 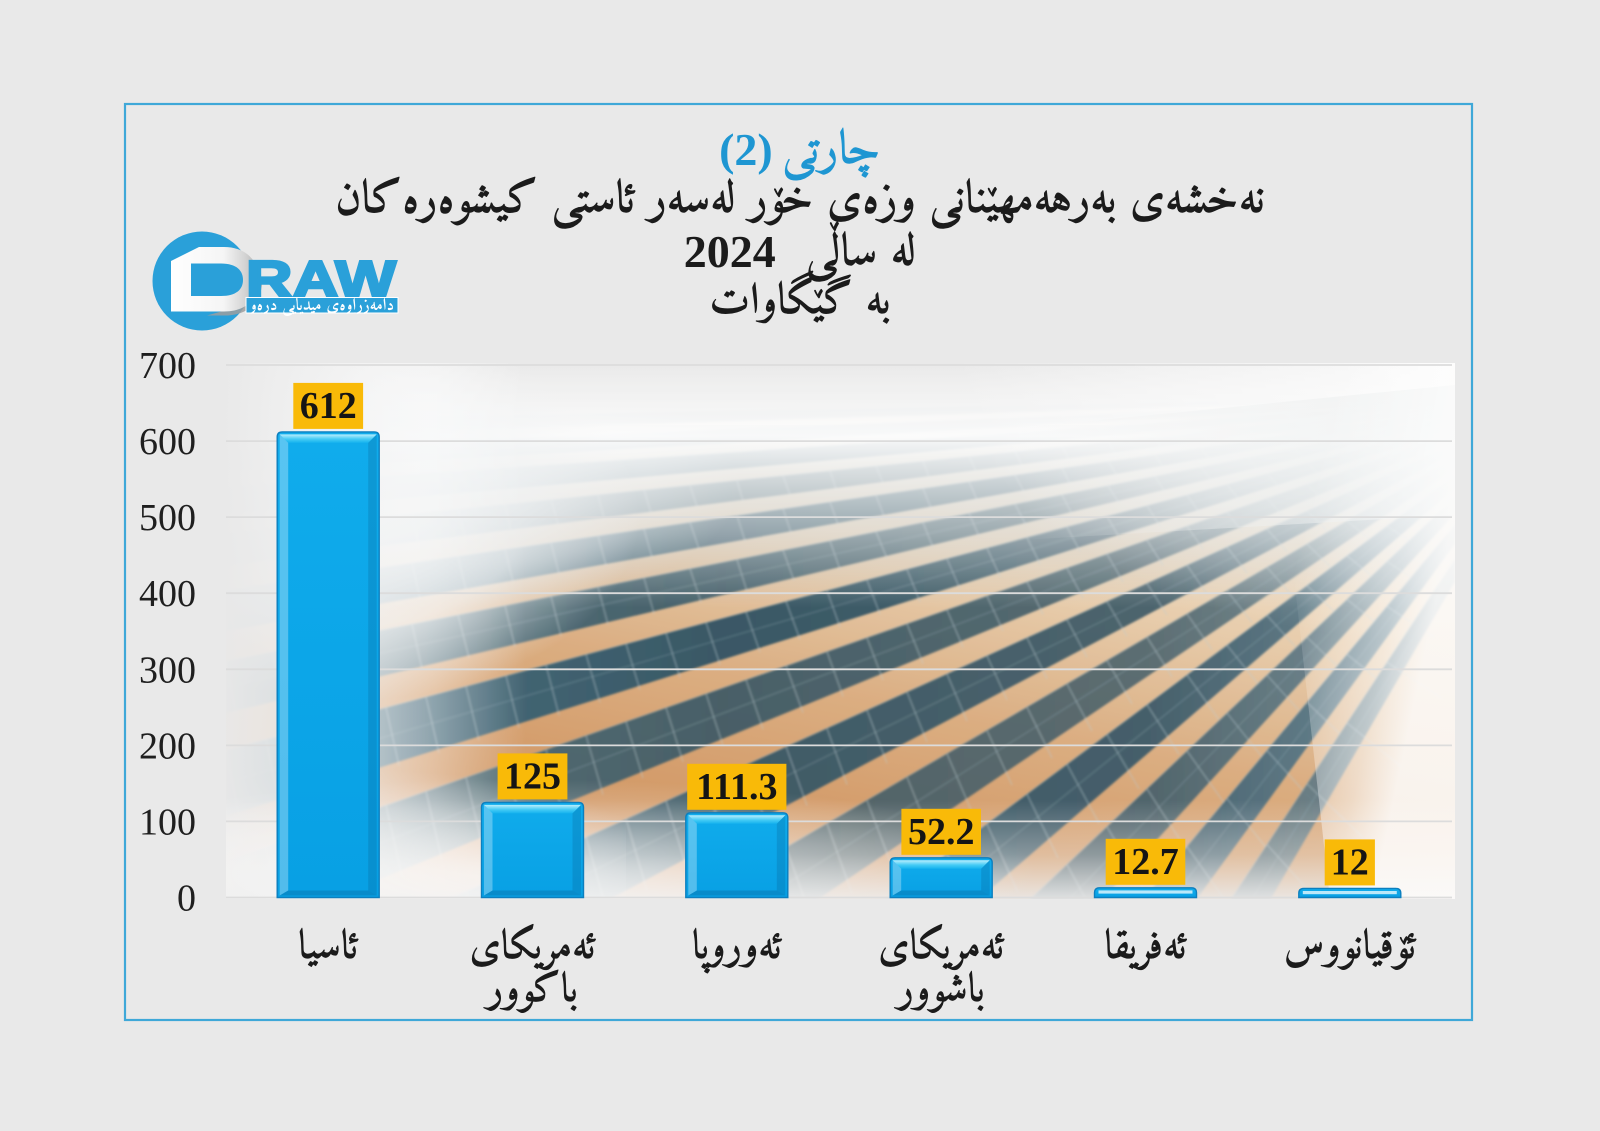 I want to click on svg-text: 500, so click(x=167, y=518).